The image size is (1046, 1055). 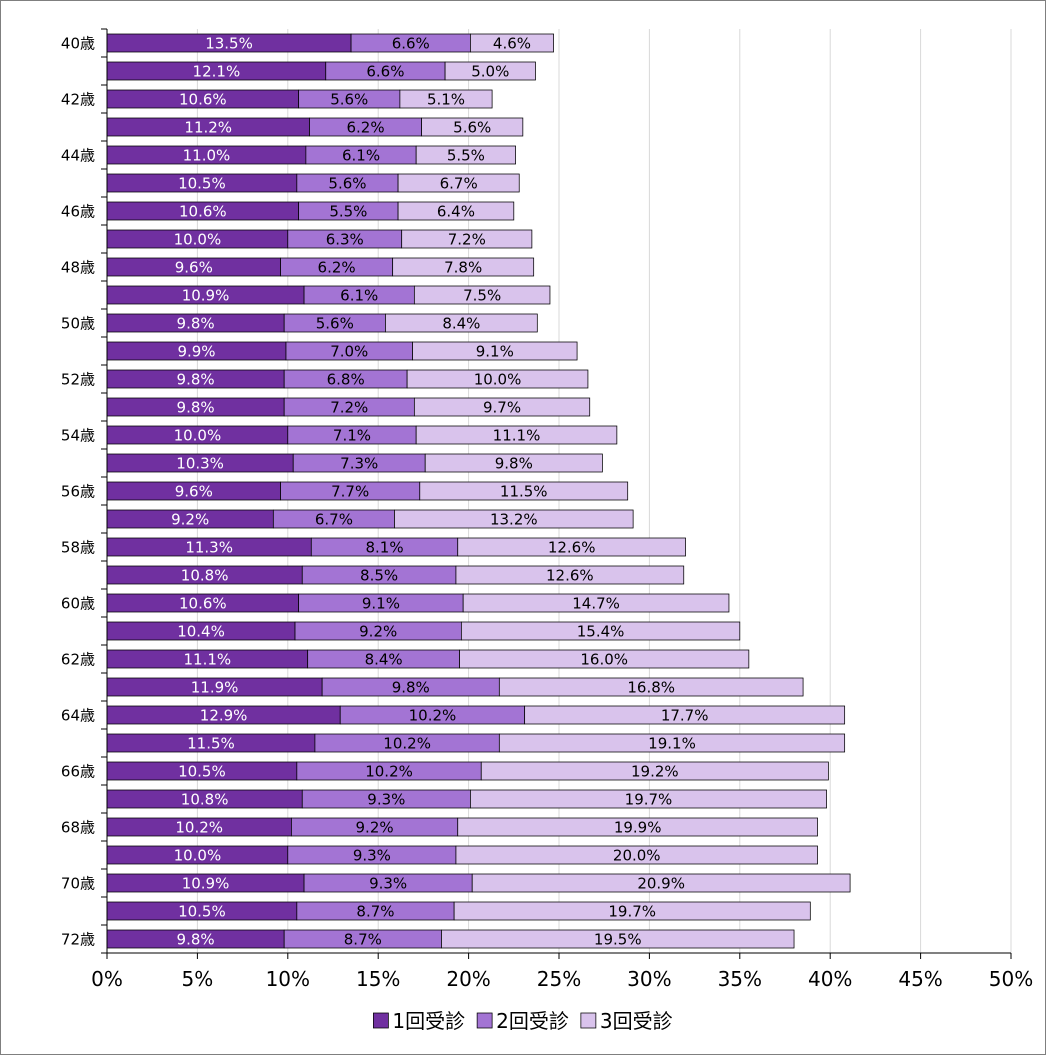 I want to click on data-label: 5.5%, so click(x=466, y=156).